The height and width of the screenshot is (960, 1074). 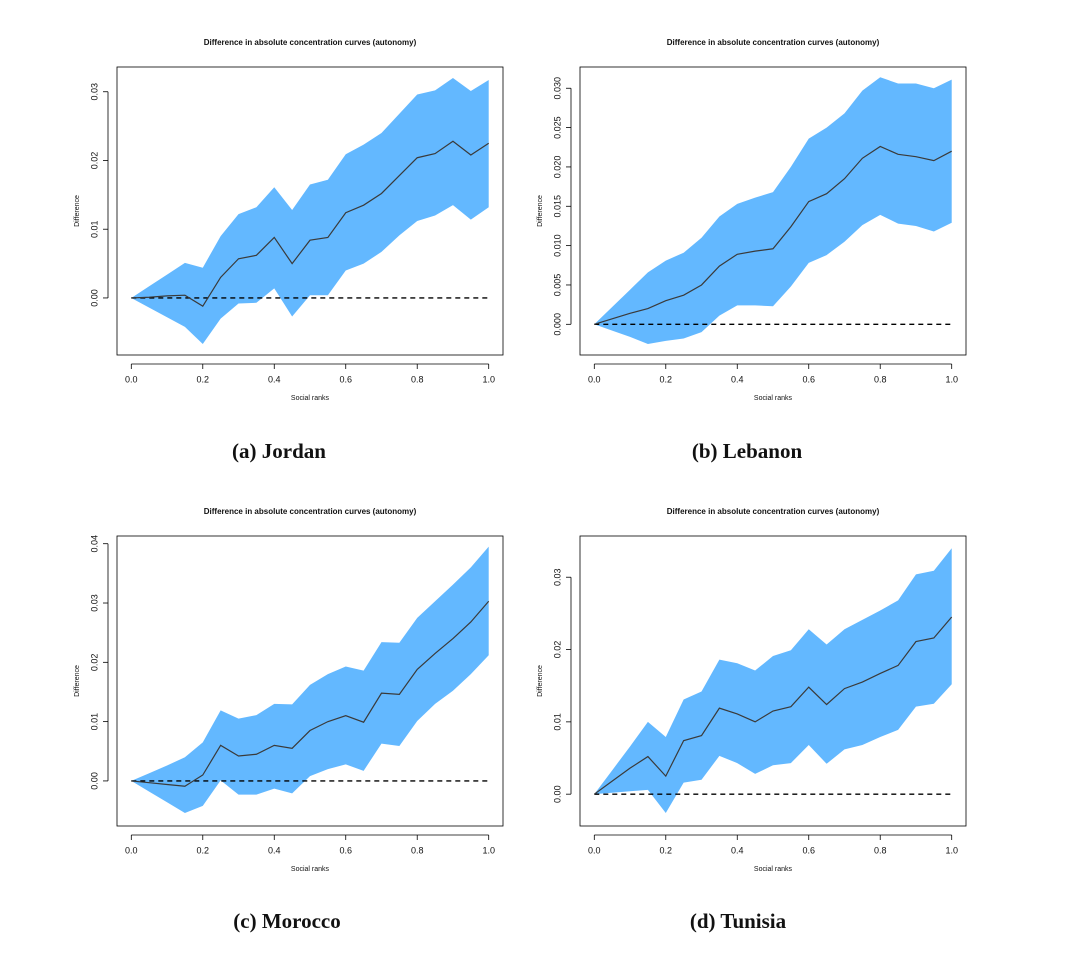 What do you see at coordinates (747, 451) in the screenshot?
I see `caption: (b) Lebanon` at bounding box center [747, 451].